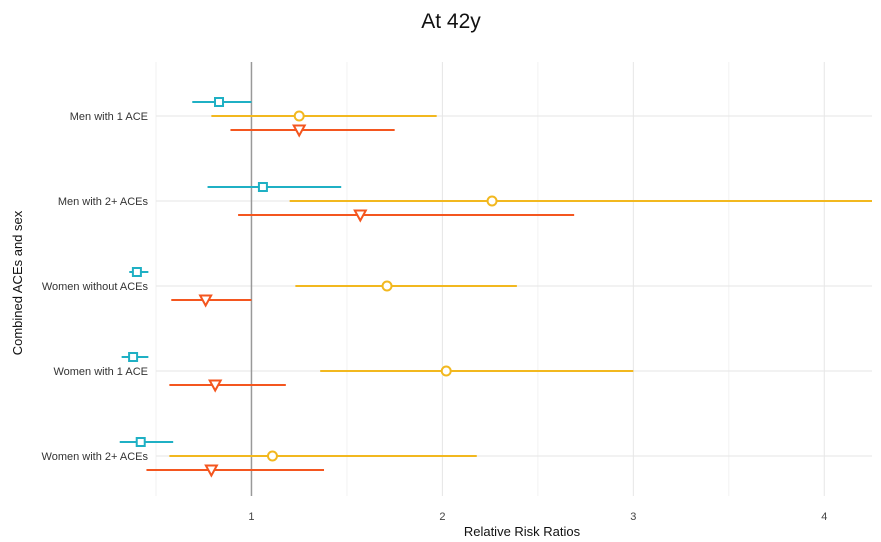 This screenshot has height=542, width=881. Describe the element at coordinates (442, 517) in the screenshot. I see `x-tick-label: 2` at that location.